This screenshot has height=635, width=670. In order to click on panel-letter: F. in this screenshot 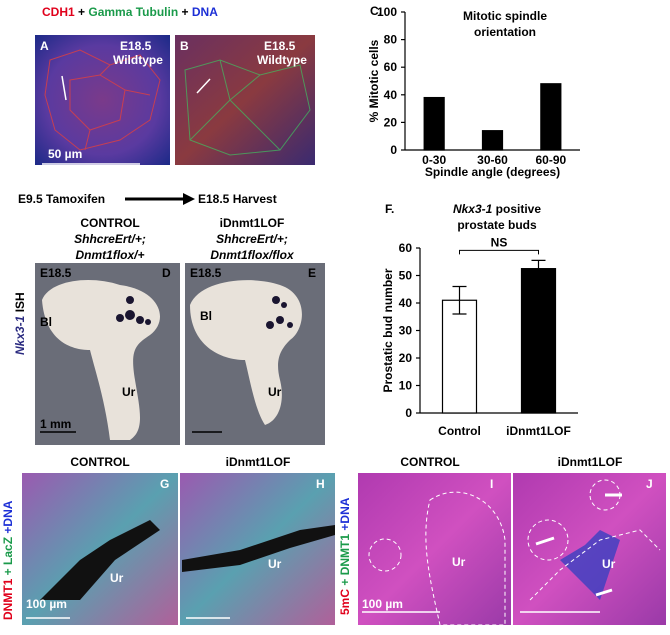, I will do `click(389, 209)`.